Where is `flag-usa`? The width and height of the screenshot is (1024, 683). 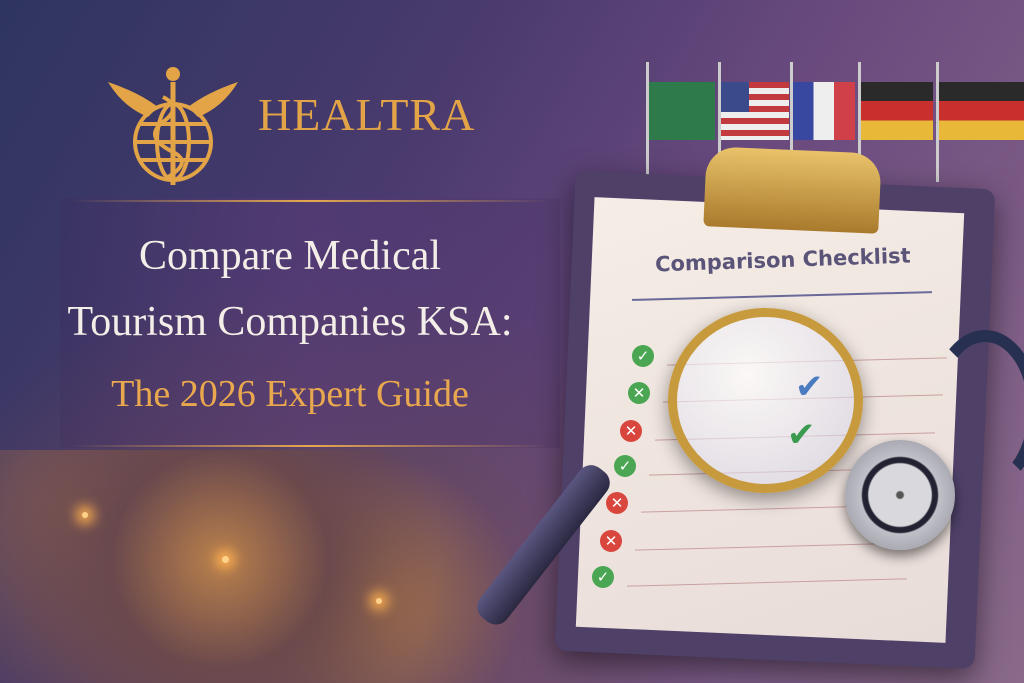 flag-usa is located at coordinates (755, 111).